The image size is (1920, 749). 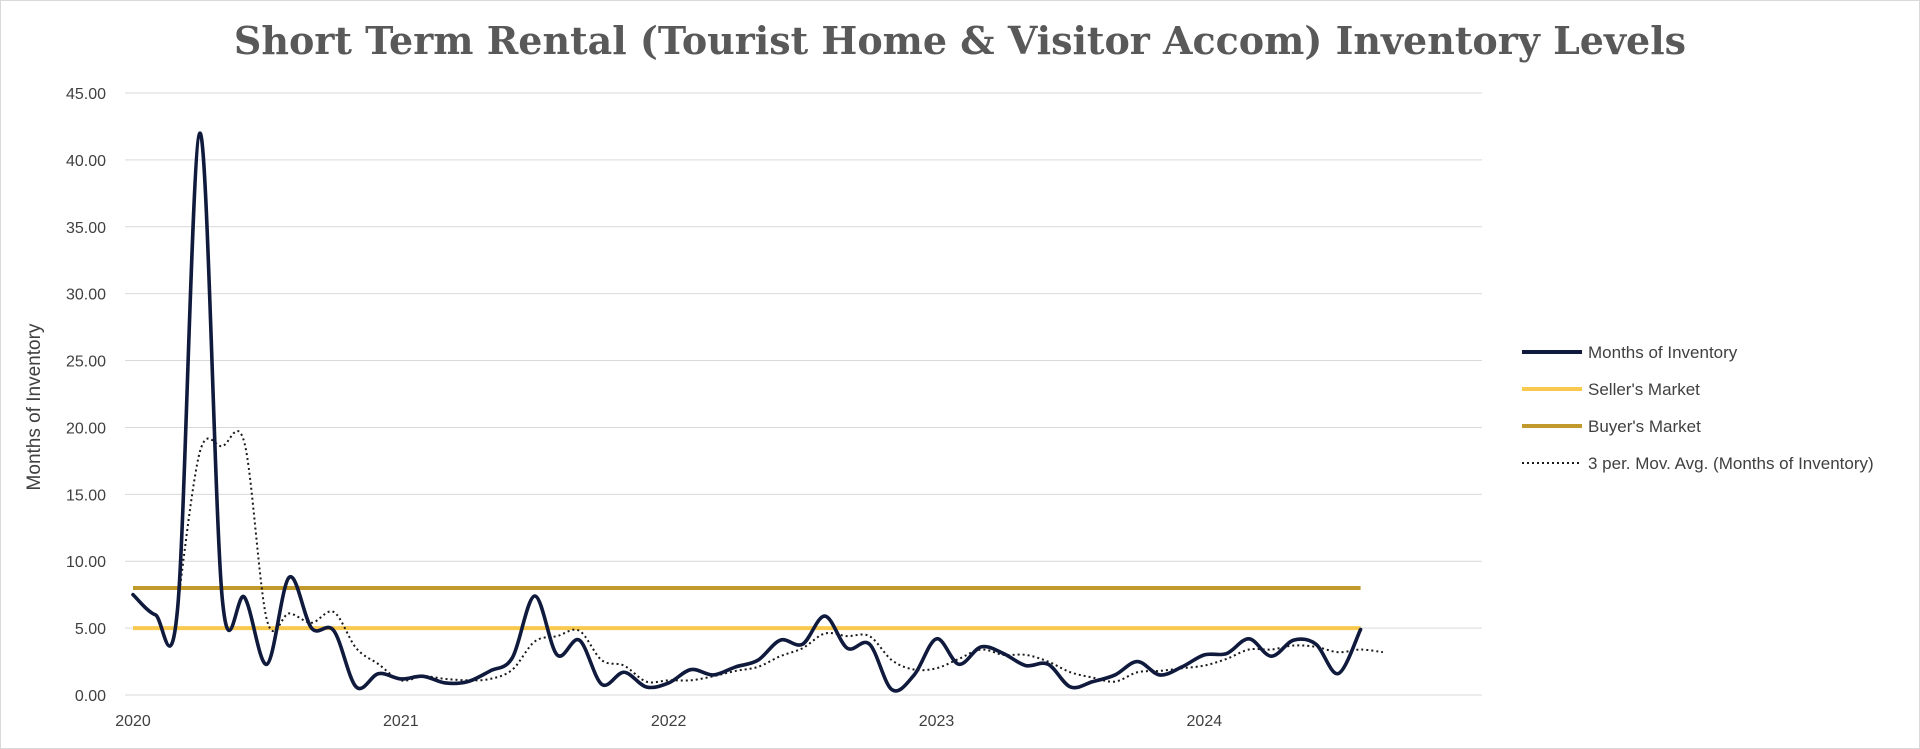 I want to click on y-tick-label: 40.00, so click(x=86, y=161).